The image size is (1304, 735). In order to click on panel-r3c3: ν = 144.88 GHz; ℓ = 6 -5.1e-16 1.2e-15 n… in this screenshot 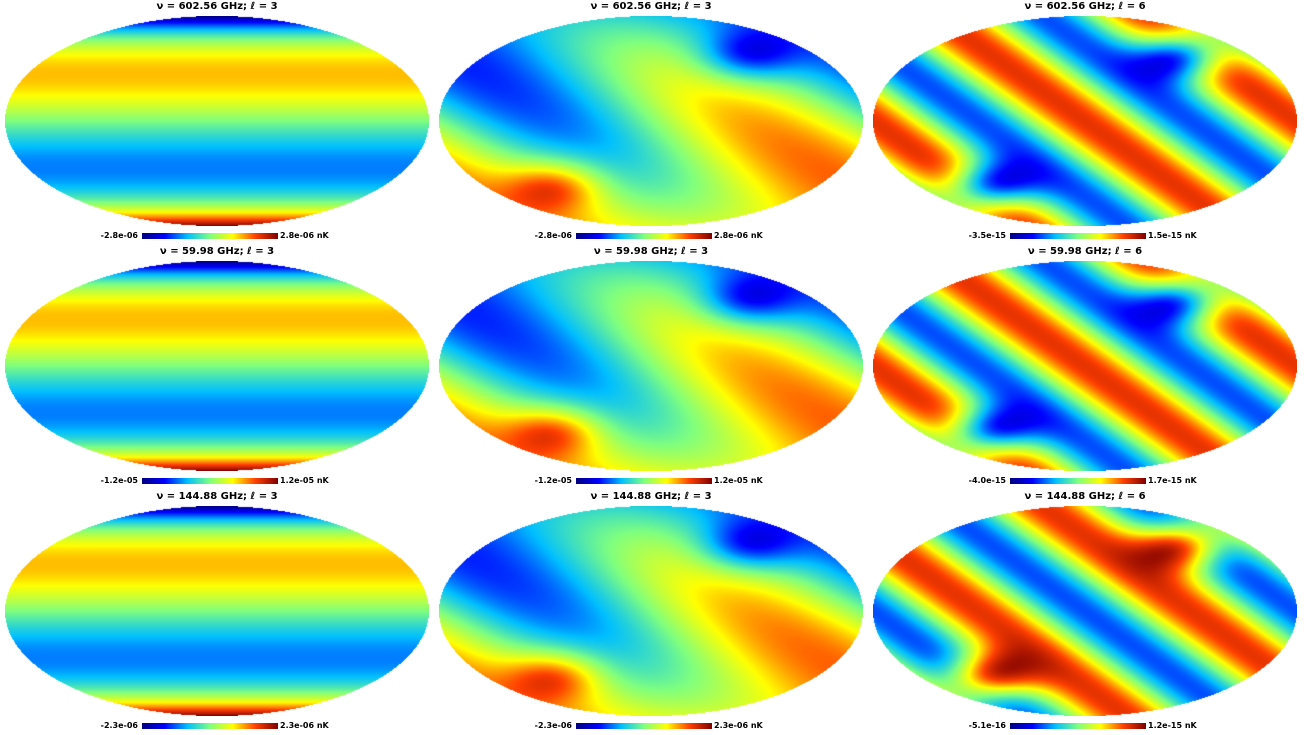, I will do `click(1085, 612)`.